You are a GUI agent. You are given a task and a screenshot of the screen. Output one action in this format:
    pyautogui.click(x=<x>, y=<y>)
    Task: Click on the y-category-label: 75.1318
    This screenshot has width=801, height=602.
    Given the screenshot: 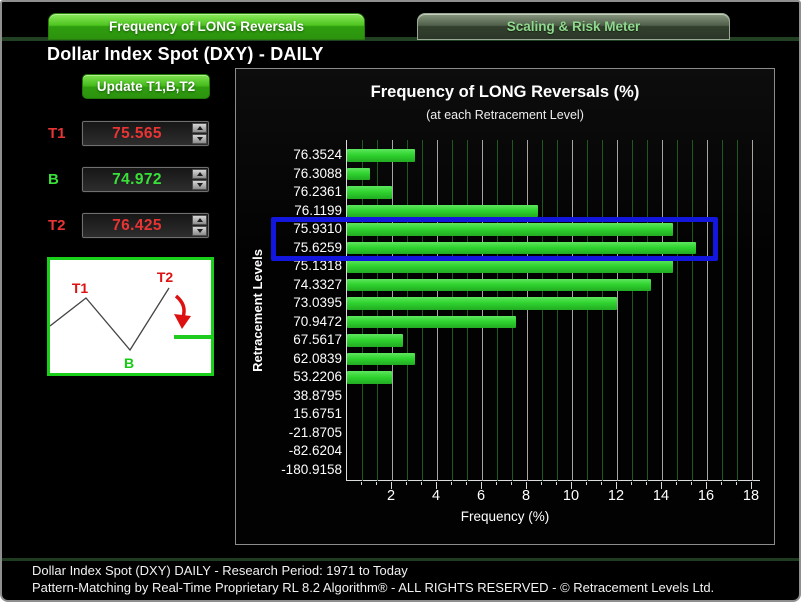 What is the action you would take?
    pyautogui.click(x=317, y=265)
    